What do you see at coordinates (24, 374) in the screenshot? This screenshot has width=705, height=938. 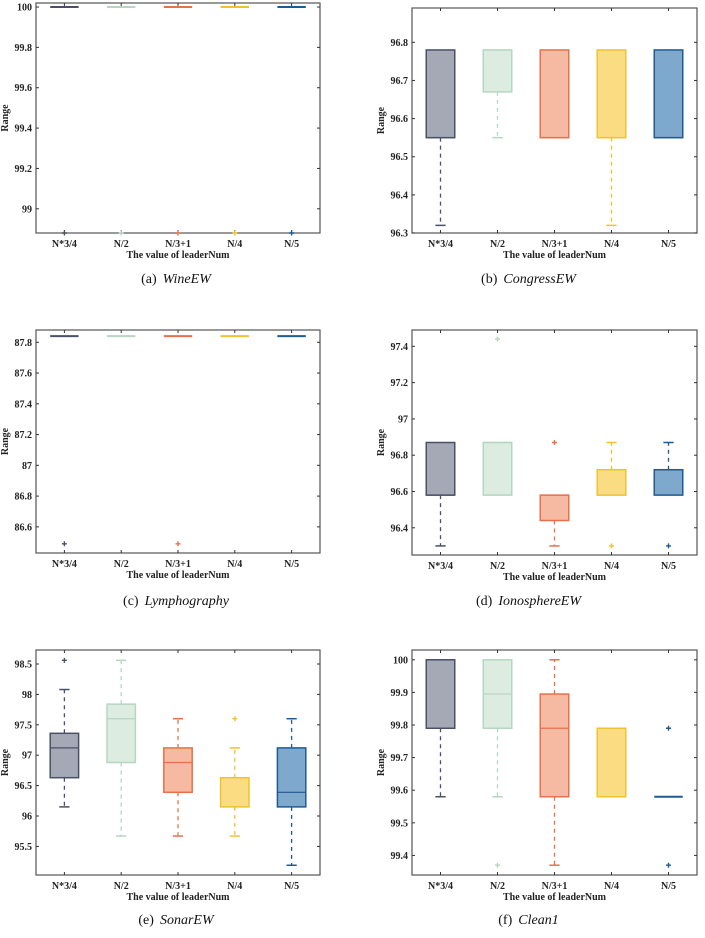 I see `y-tick-label: 87.6` at bounding box center [24, 374].